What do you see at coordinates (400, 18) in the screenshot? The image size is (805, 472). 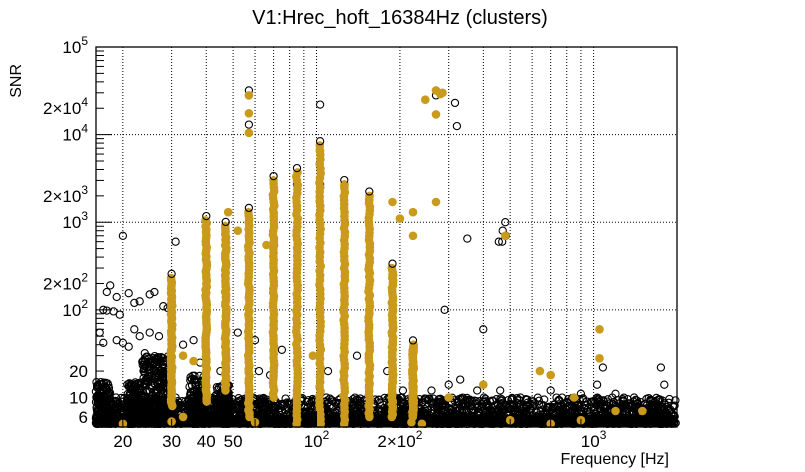 I see `chart-title: V1:Hrec_hoft_16384Hz (clusters)` at bounding box center [400, 18].